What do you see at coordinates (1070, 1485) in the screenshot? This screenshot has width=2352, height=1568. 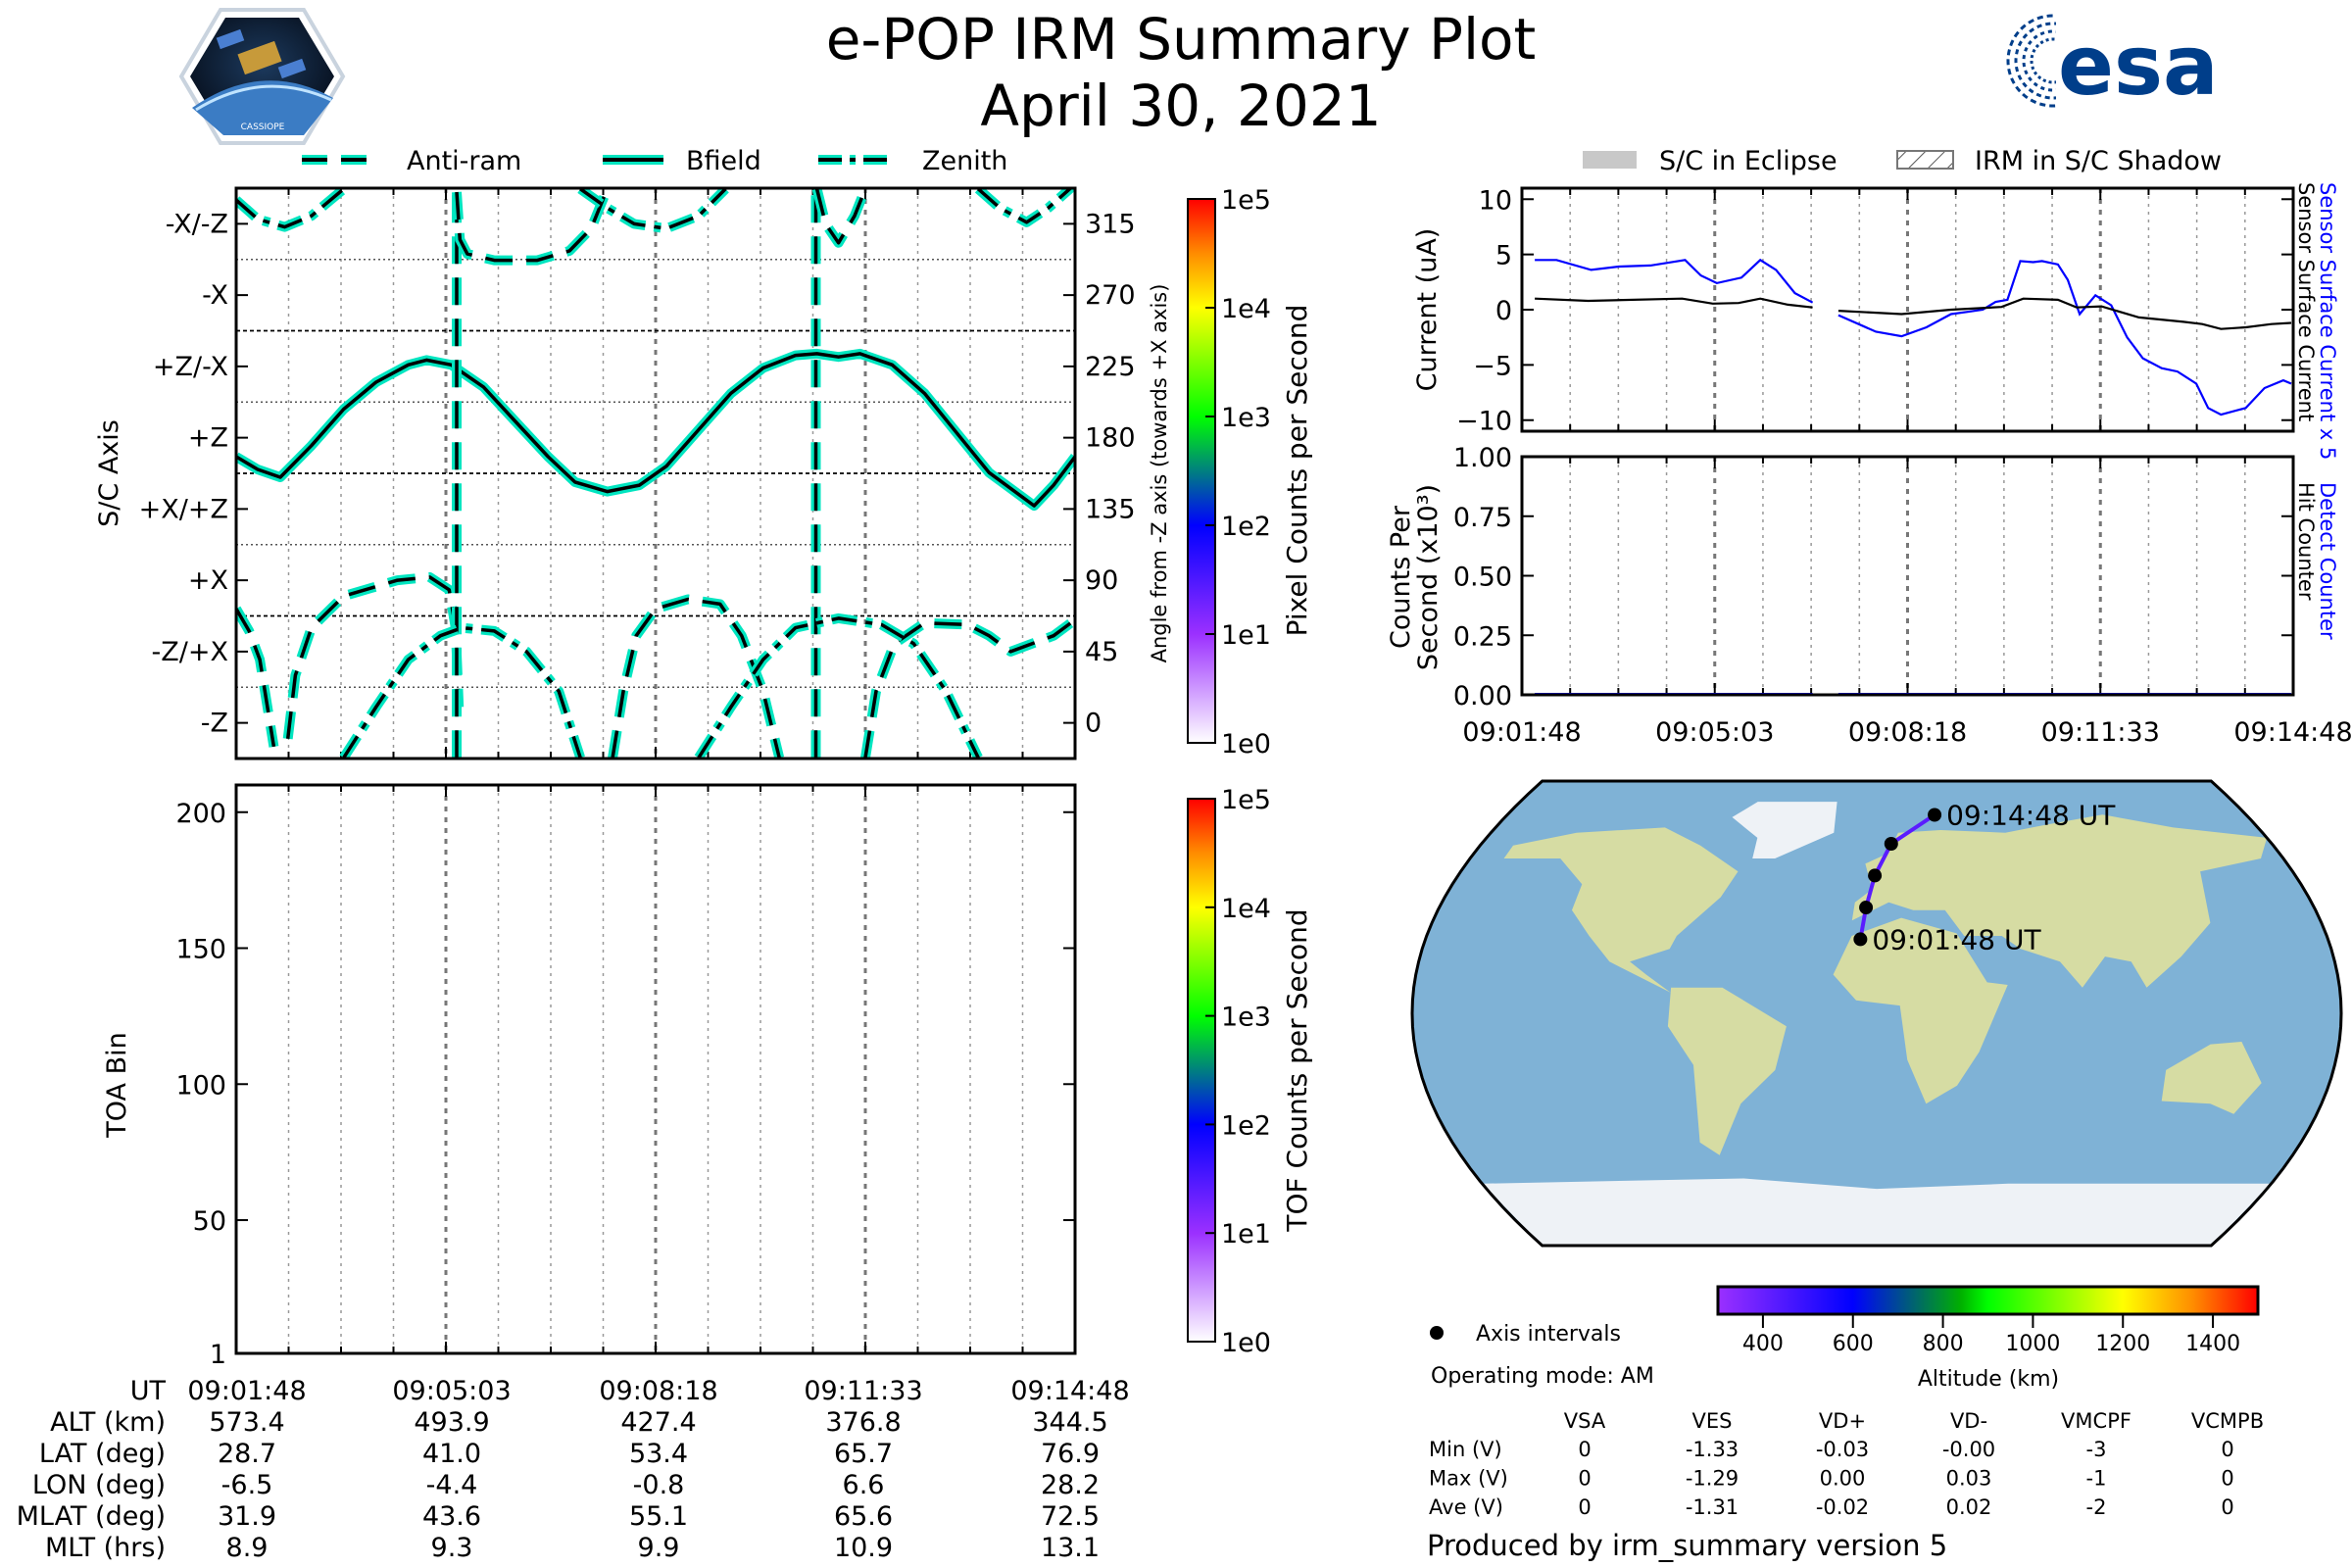 I see `ephemeris-value: 28.2` at bounding box center [1070, 1485].